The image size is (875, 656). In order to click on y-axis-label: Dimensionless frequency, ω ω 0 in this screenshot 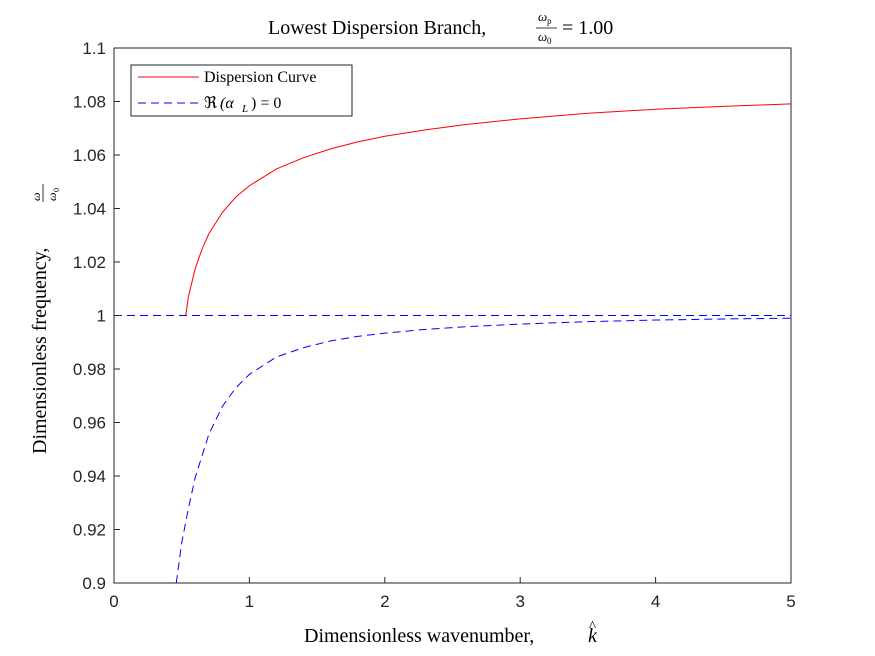, I will do `click(45, 319)`.